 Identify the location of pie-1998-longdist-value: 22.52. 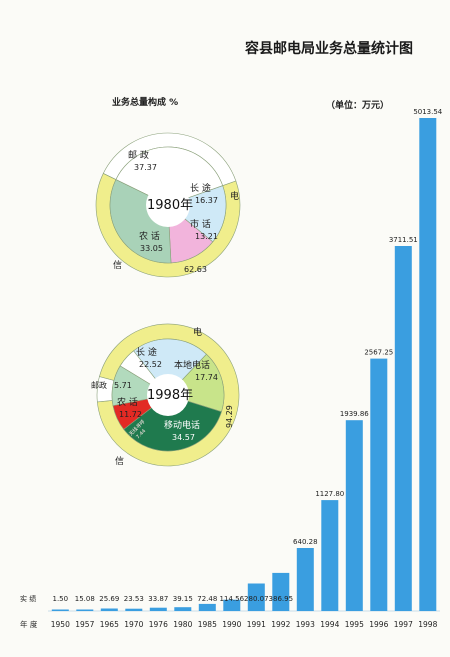
(150, 364).